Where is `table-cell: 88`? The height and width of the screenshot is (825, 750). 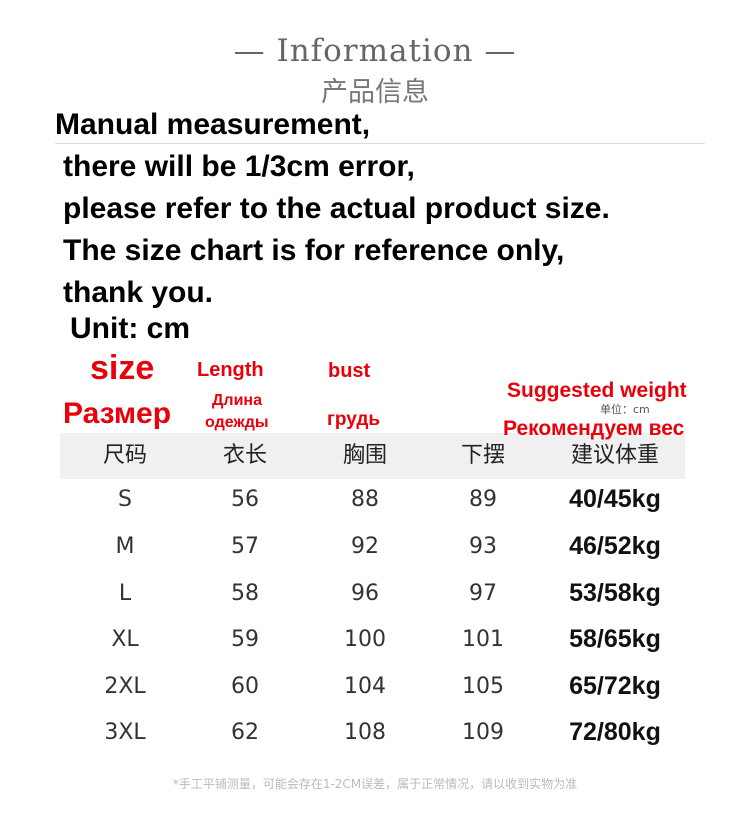
table-cell: 88 is located at coordinates (365, 499).